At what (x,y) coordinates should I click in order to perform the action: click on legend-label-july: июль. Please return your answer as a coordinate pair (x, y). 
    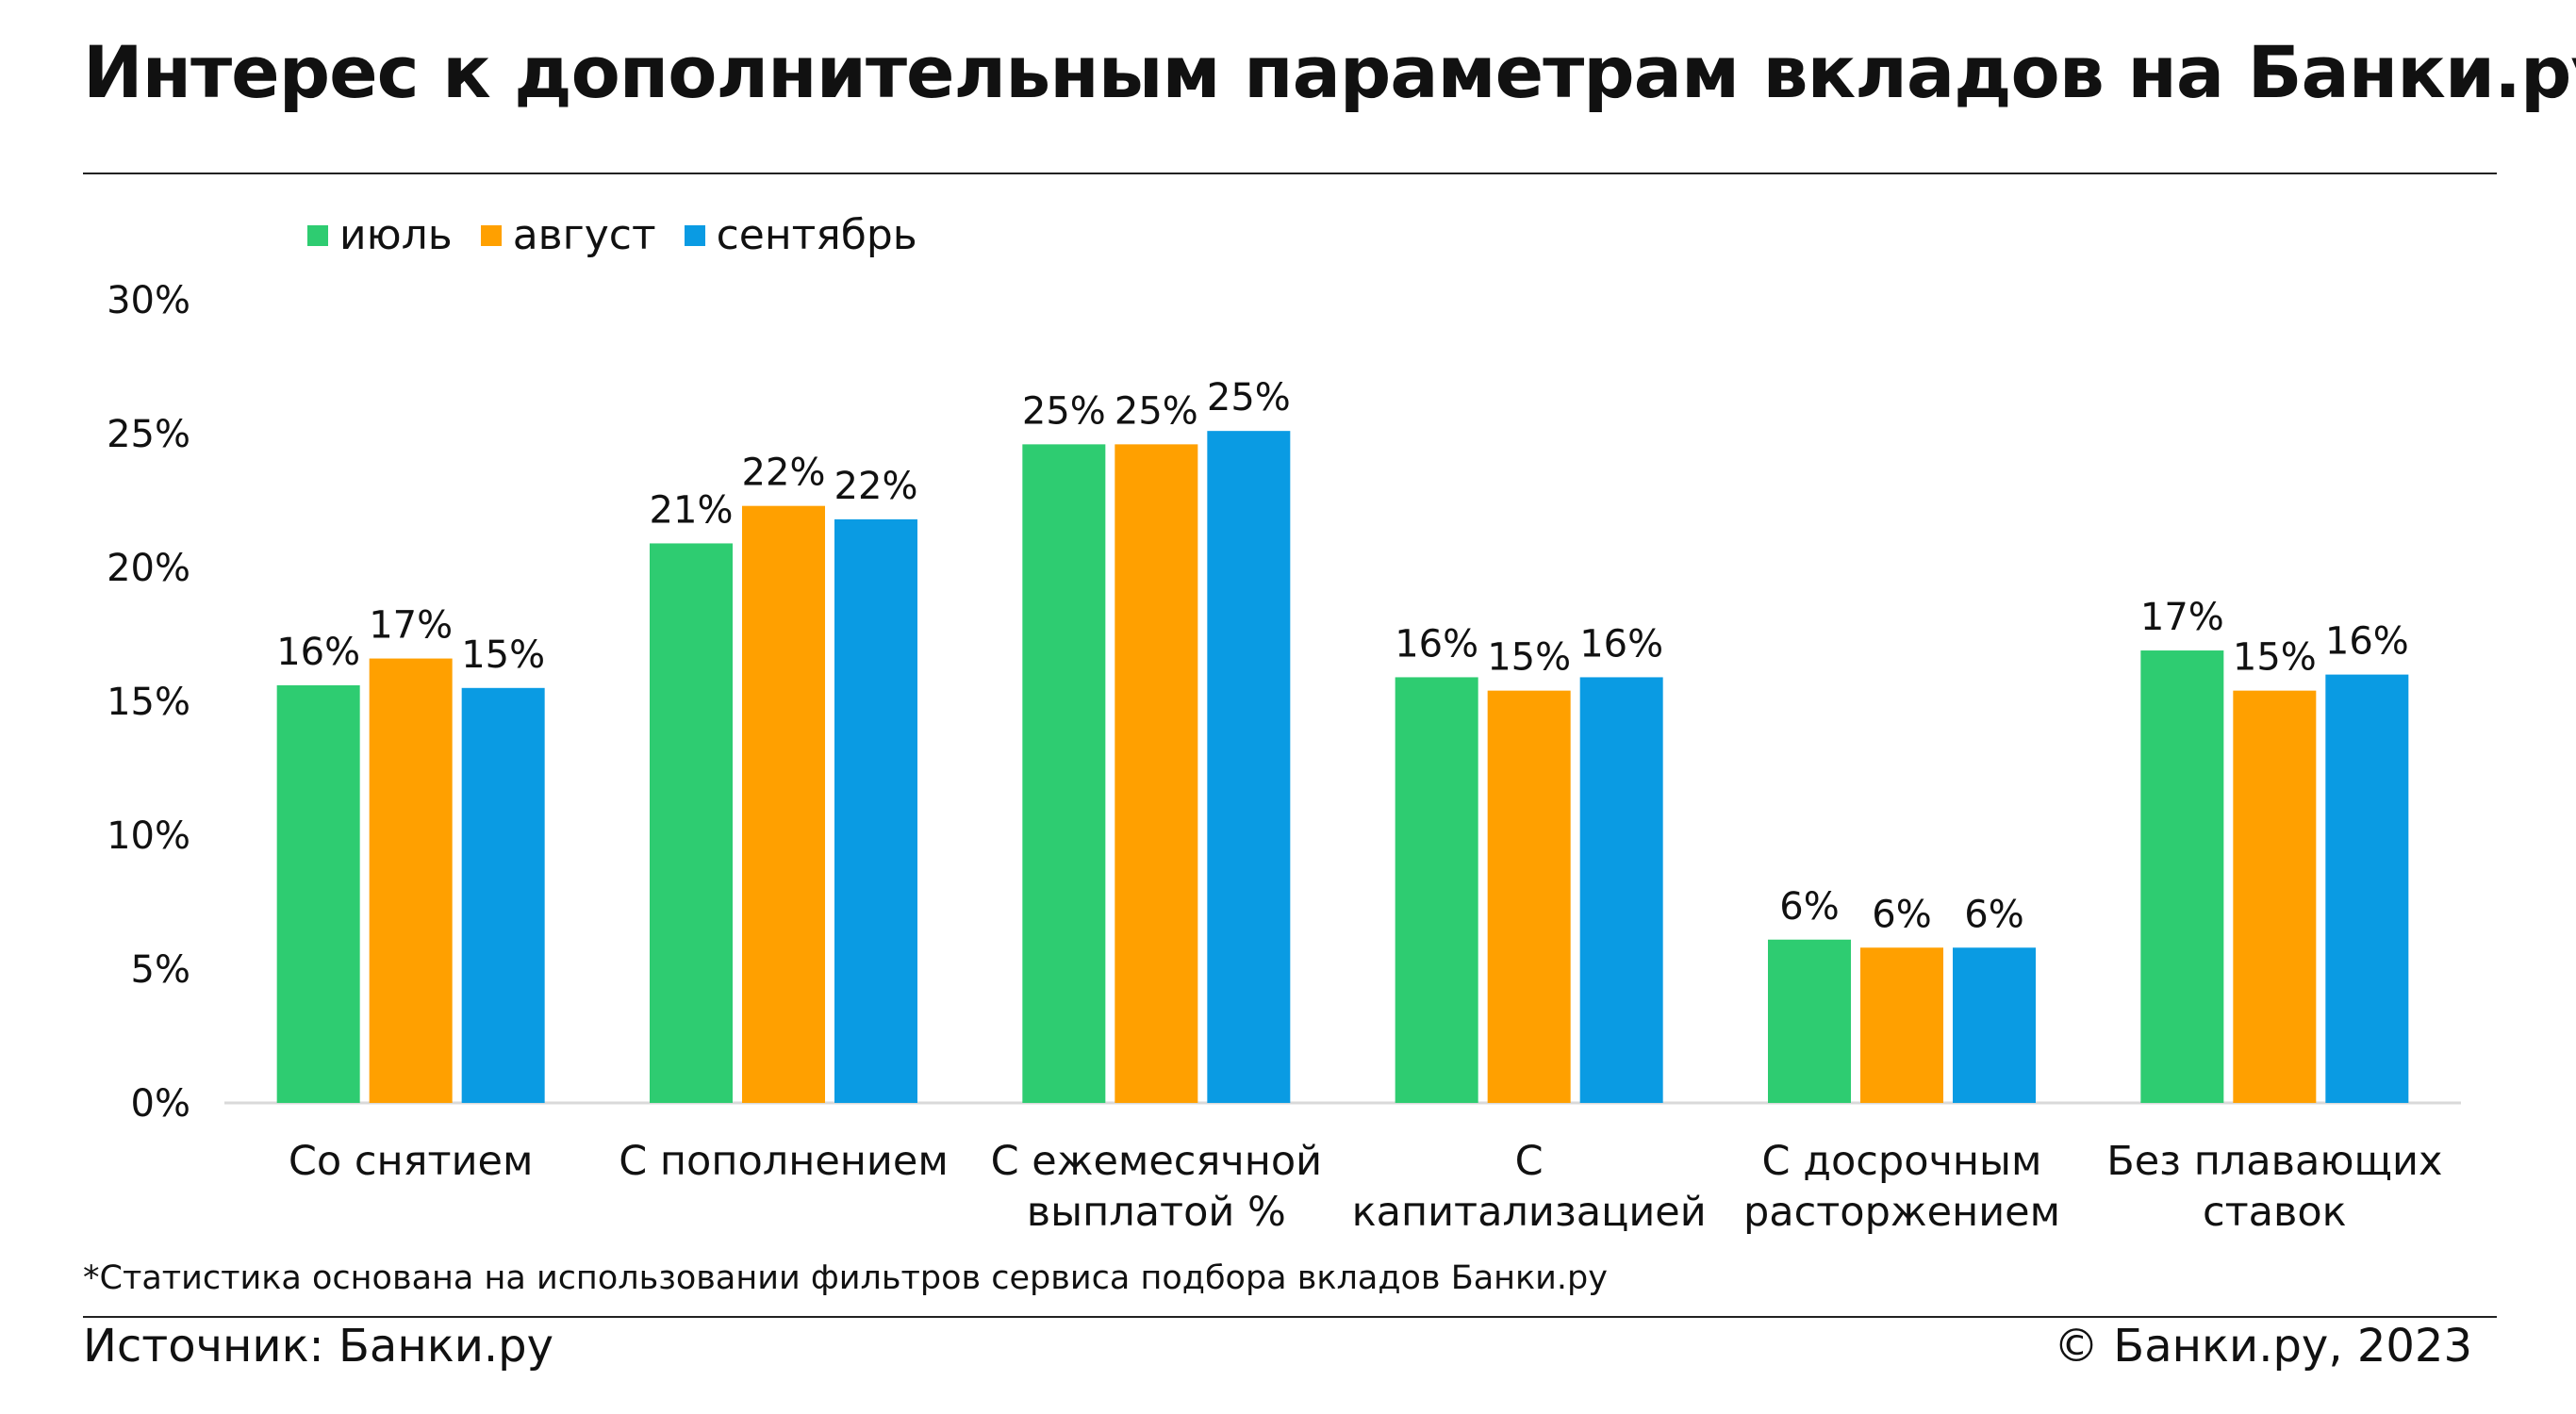
    Looking at the image, I should click on (396, 235).